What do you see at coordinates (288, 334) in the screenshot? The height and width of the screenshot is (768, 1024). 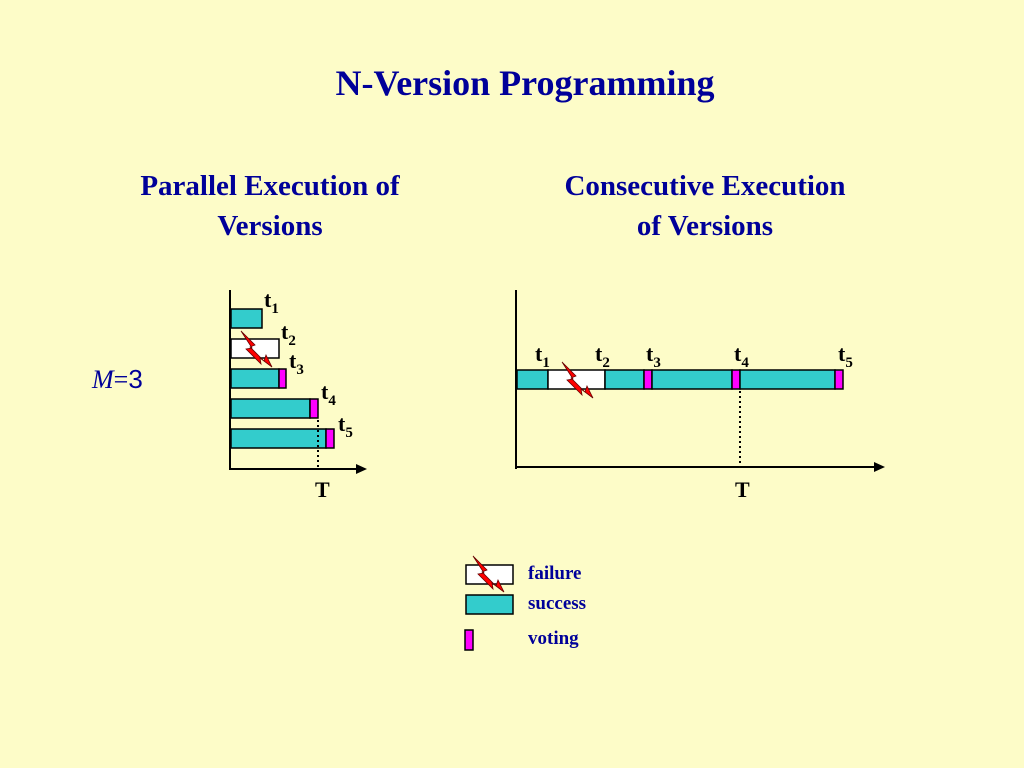 I see `parallel-label-t2: t2` at bounding box center [288, 334].